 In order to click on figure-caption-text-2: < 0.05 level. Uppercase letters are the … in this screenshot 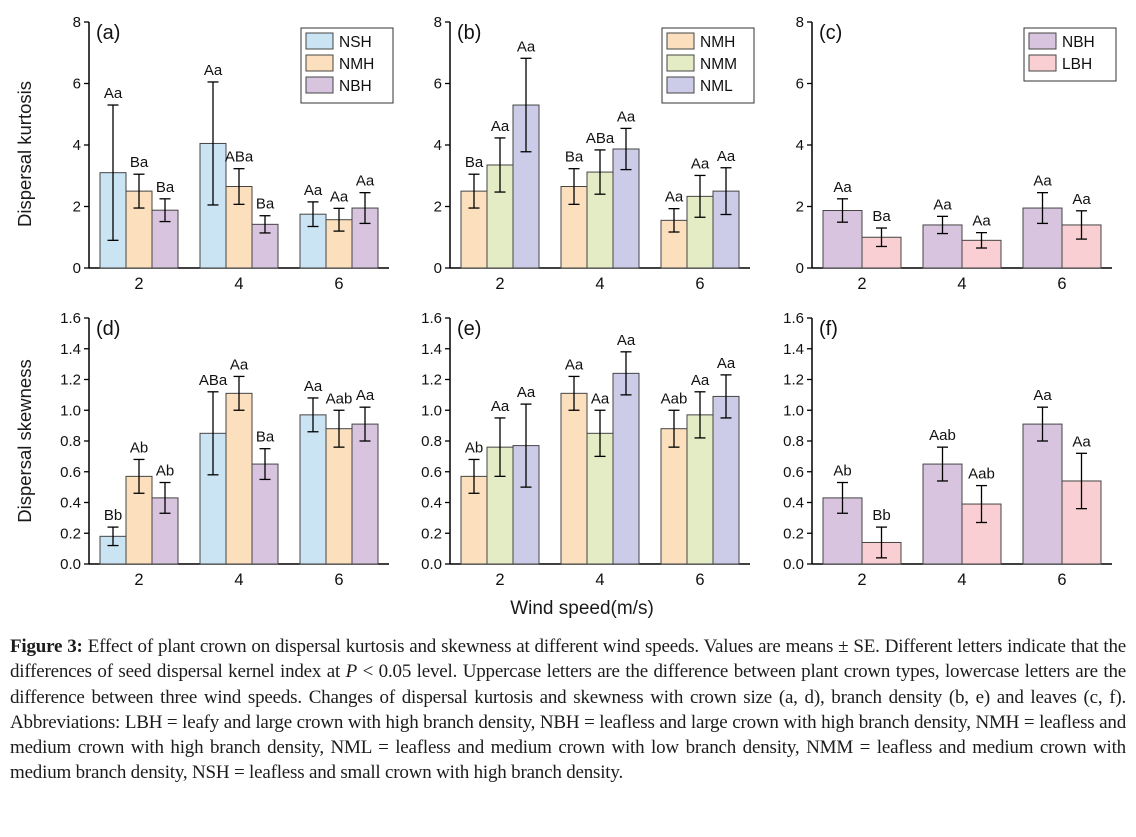, I will do `click(568, 722)`.